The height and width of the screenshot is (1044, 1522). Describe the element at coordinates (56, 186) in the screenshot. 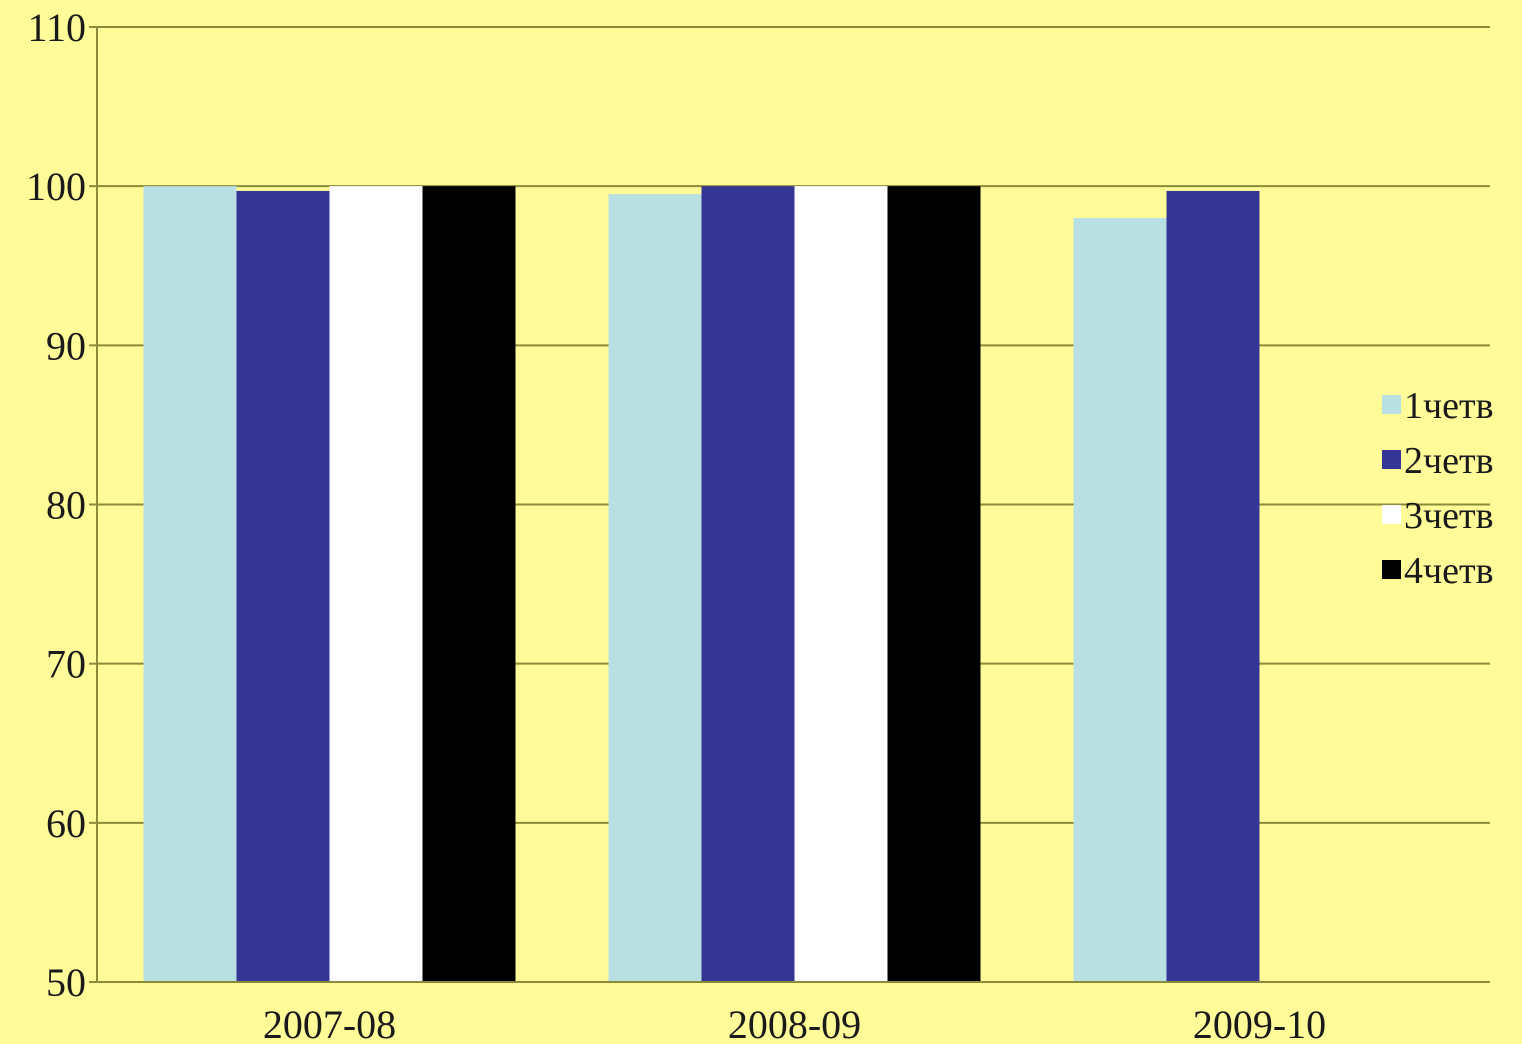

I see `y-tick-label-100: 100` at that location.